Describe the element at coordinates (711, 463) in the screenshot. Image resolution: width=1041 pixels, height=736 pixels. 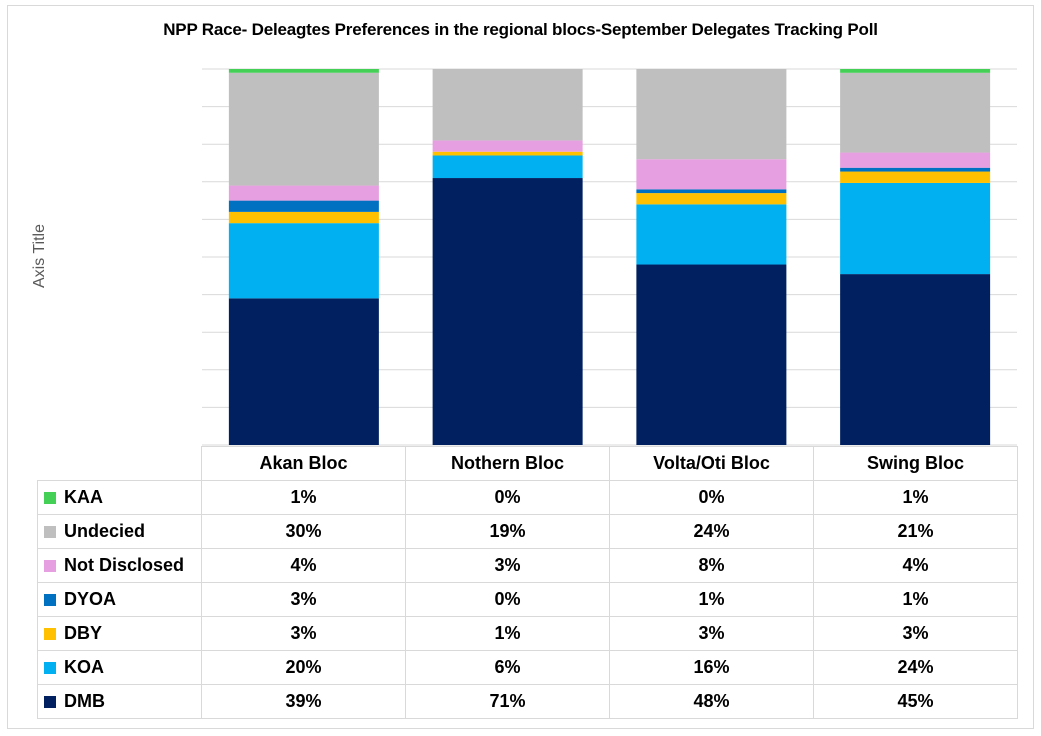
I see `category-label-3: Volta/Oti Bloc` at that location.